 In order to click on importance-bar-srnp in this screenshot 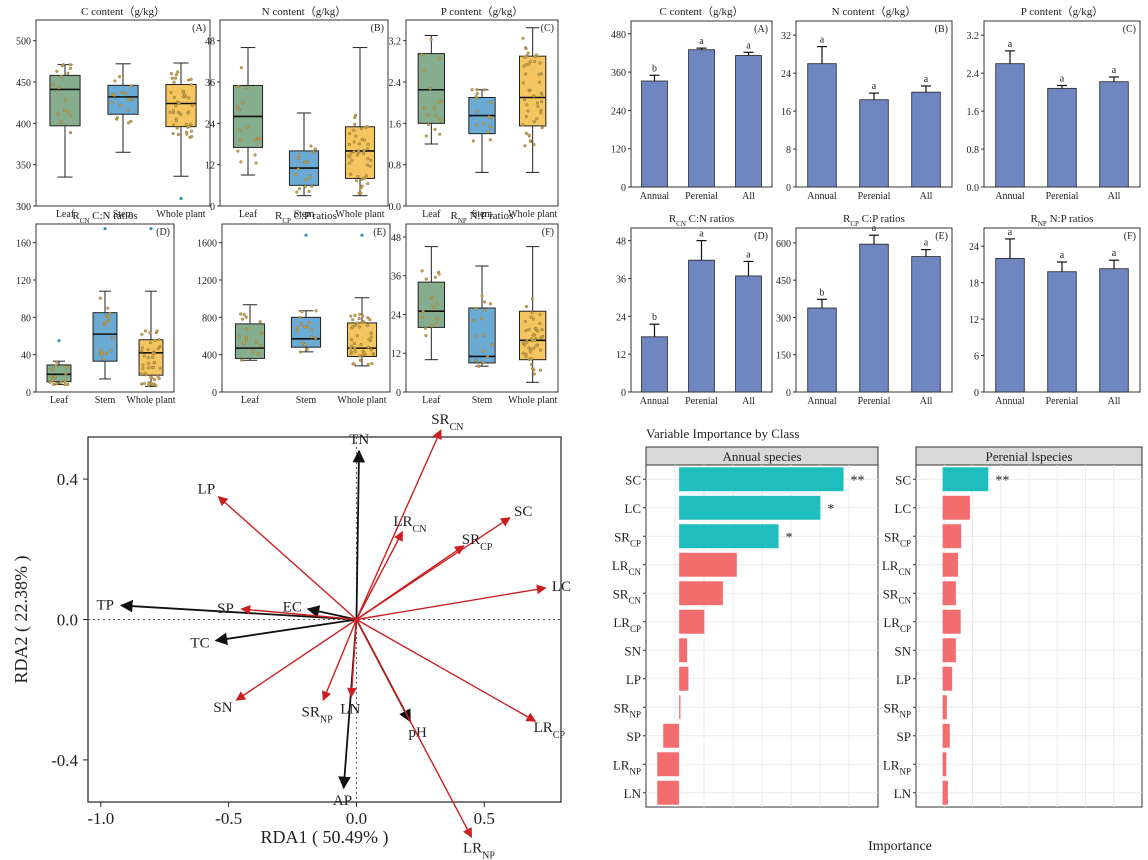, I will do `click(944, 707)`.